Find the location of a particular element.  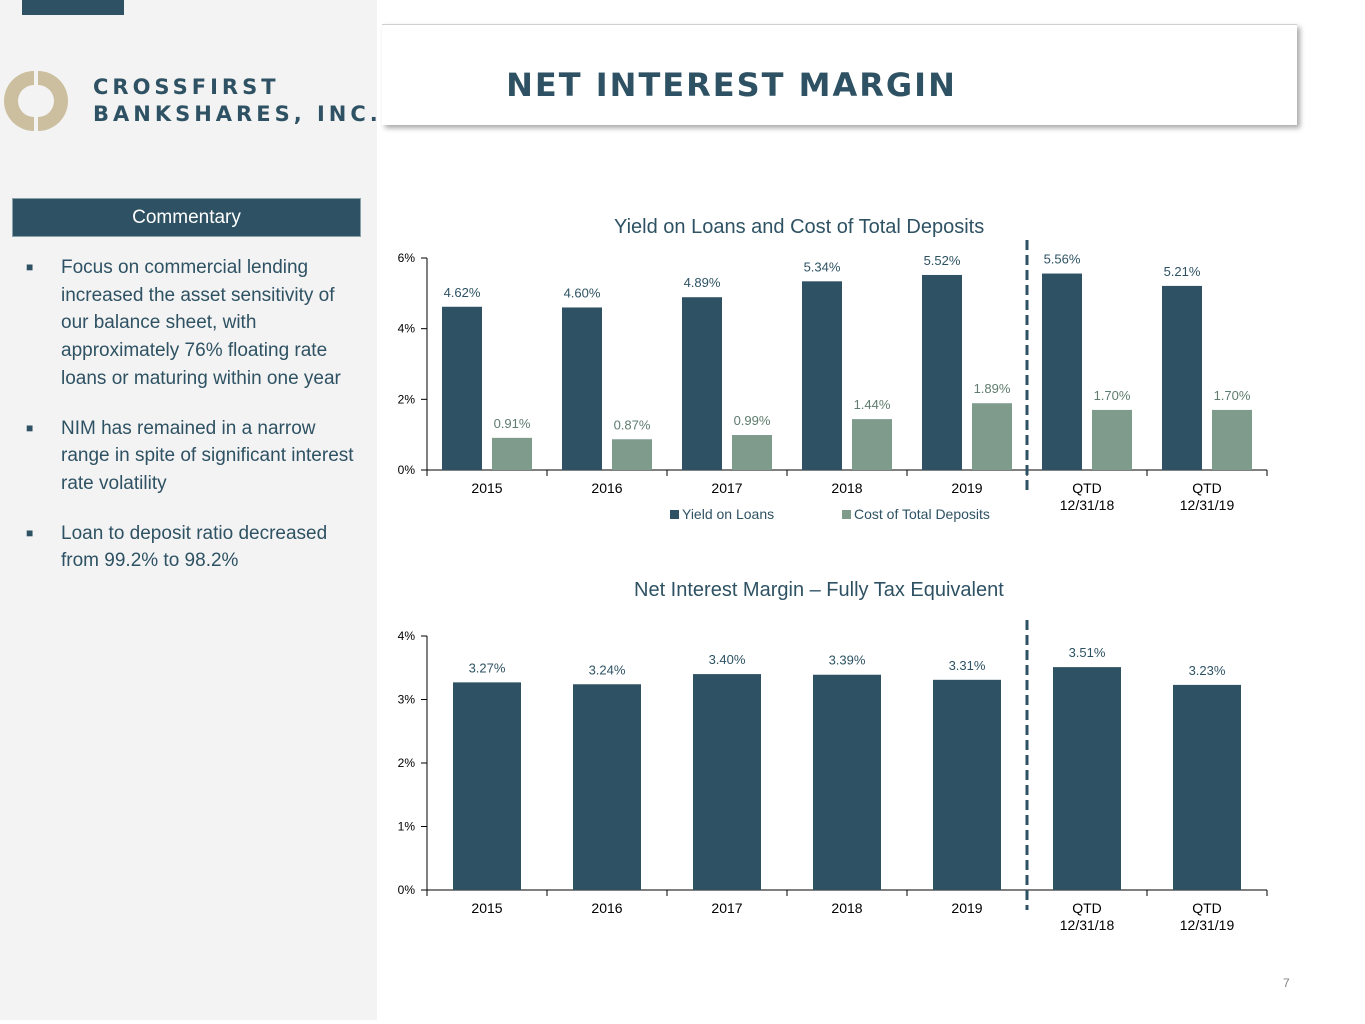

title-box is located at coordinates (839, 74).